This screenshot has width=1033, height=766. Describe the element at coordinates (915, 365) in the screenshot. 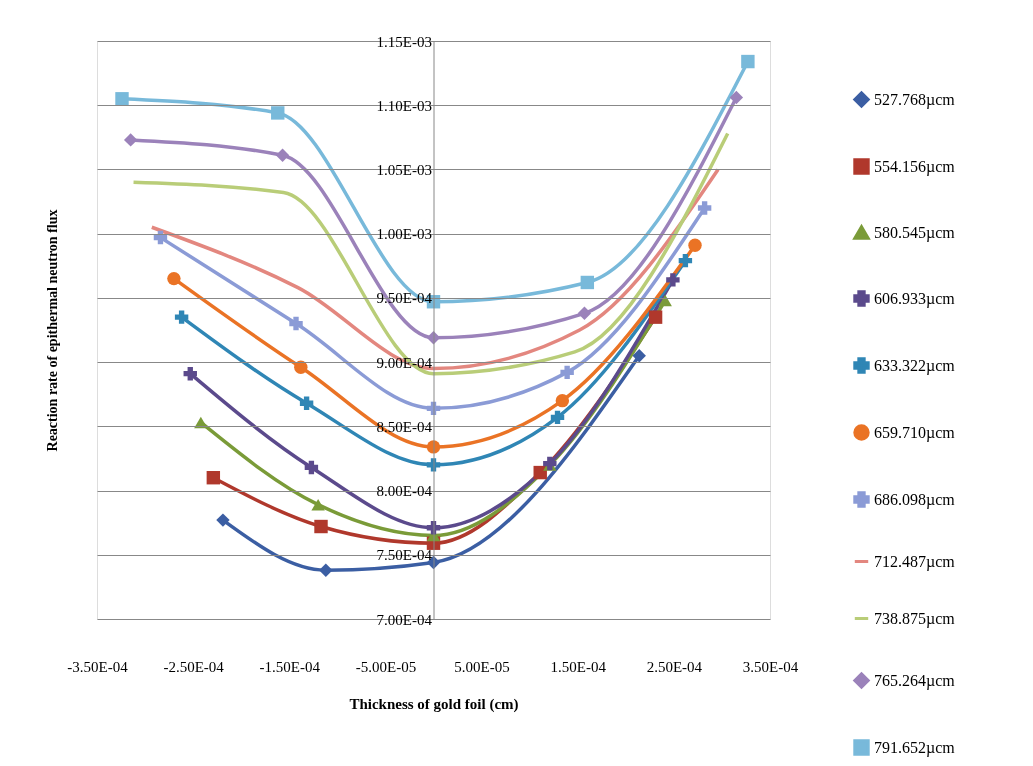

I see `legend-label: 633.322µcm` at that location.